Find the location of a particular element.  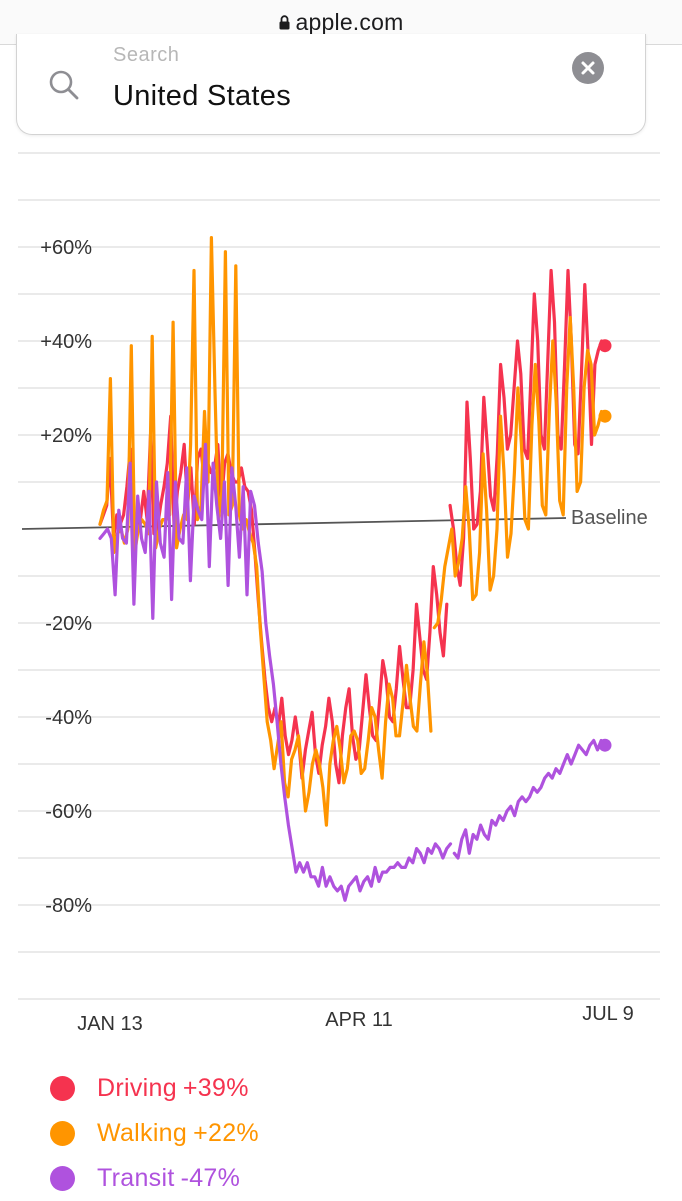

legend-series-change: -47% is located at coordinates (210, 1178).